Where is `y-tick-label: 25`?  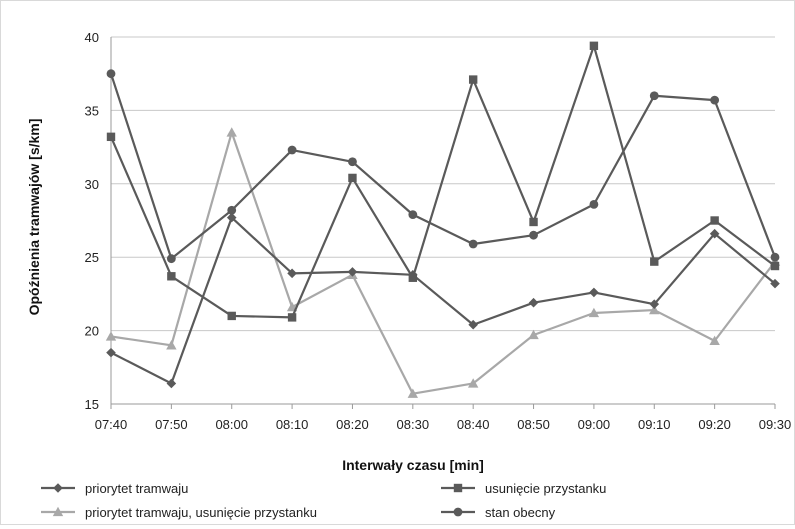
y-tick-label: 25 is located at coordinates (92, 257).